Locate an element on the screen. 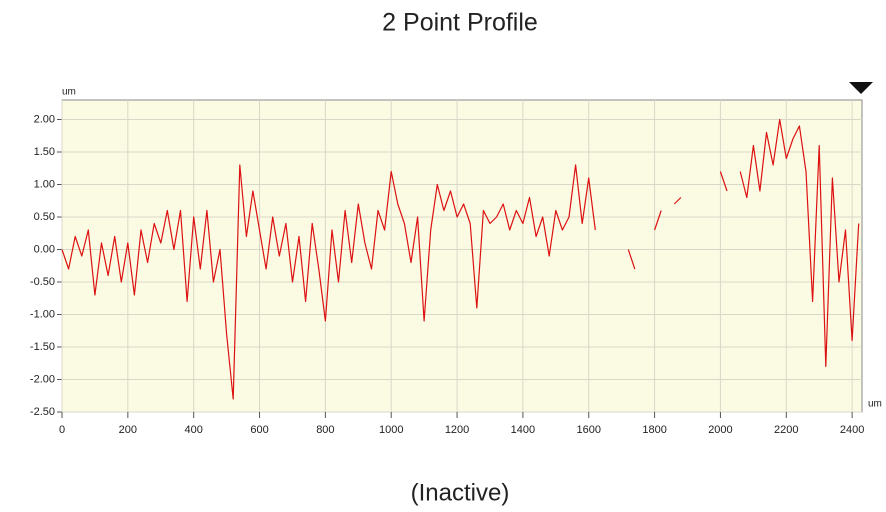 Image resolution: width=886 pixels, height=512 pixels. x-tick-label: 2200 is located at coordinates (786, 430).